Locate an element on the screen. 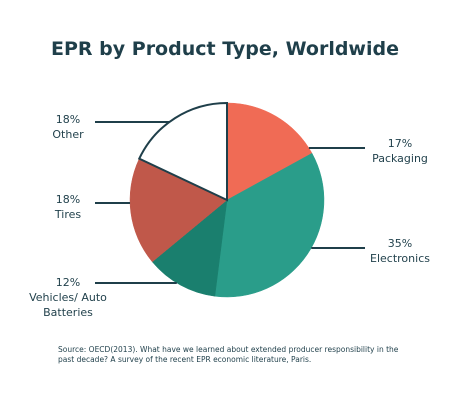 This screenshot has width=450, height=400. category-label: Packaging is located at coordinates (400, 158).